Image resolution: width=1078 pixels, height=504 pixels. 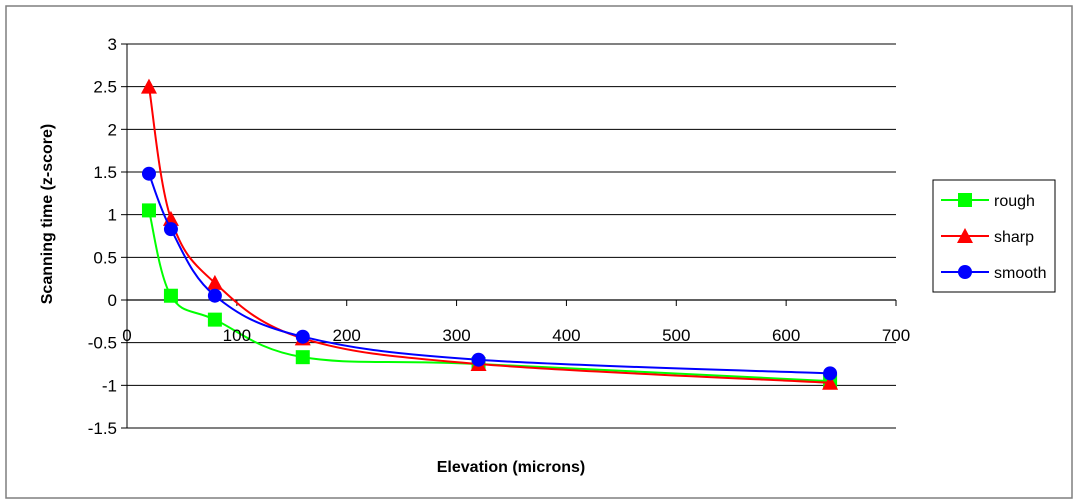 What do you see at coordinates (102, 236) in the screenshot?
I see `y-tick-labels: 3 2.5 2 1.5 1 0.5 0 -0.5 -1 -1.5` at bounding box center [102, 236].